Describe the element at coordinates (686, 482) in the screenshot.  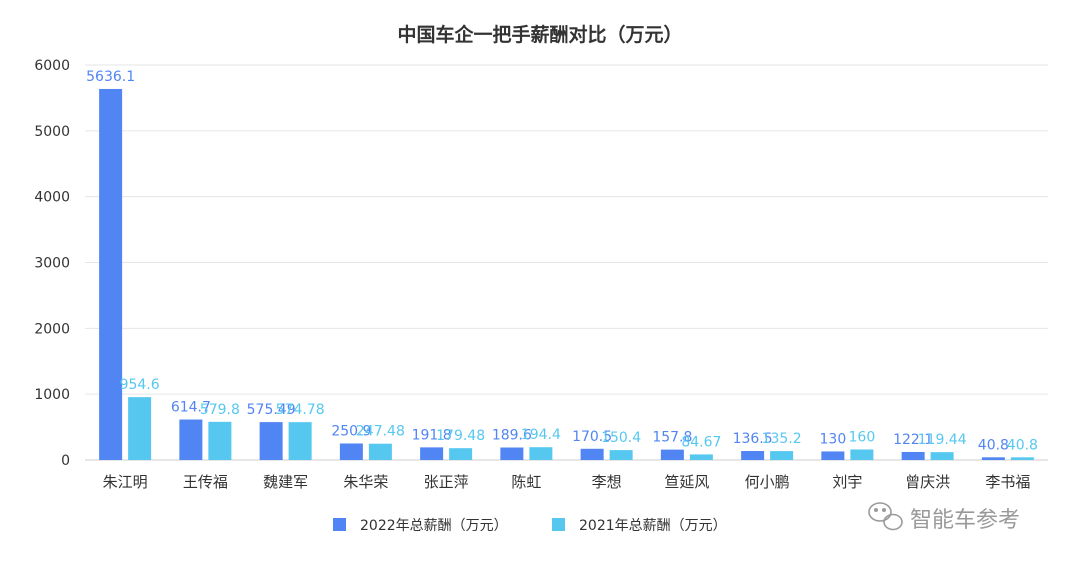
I see `x-category-label: 笪延风` at that location.